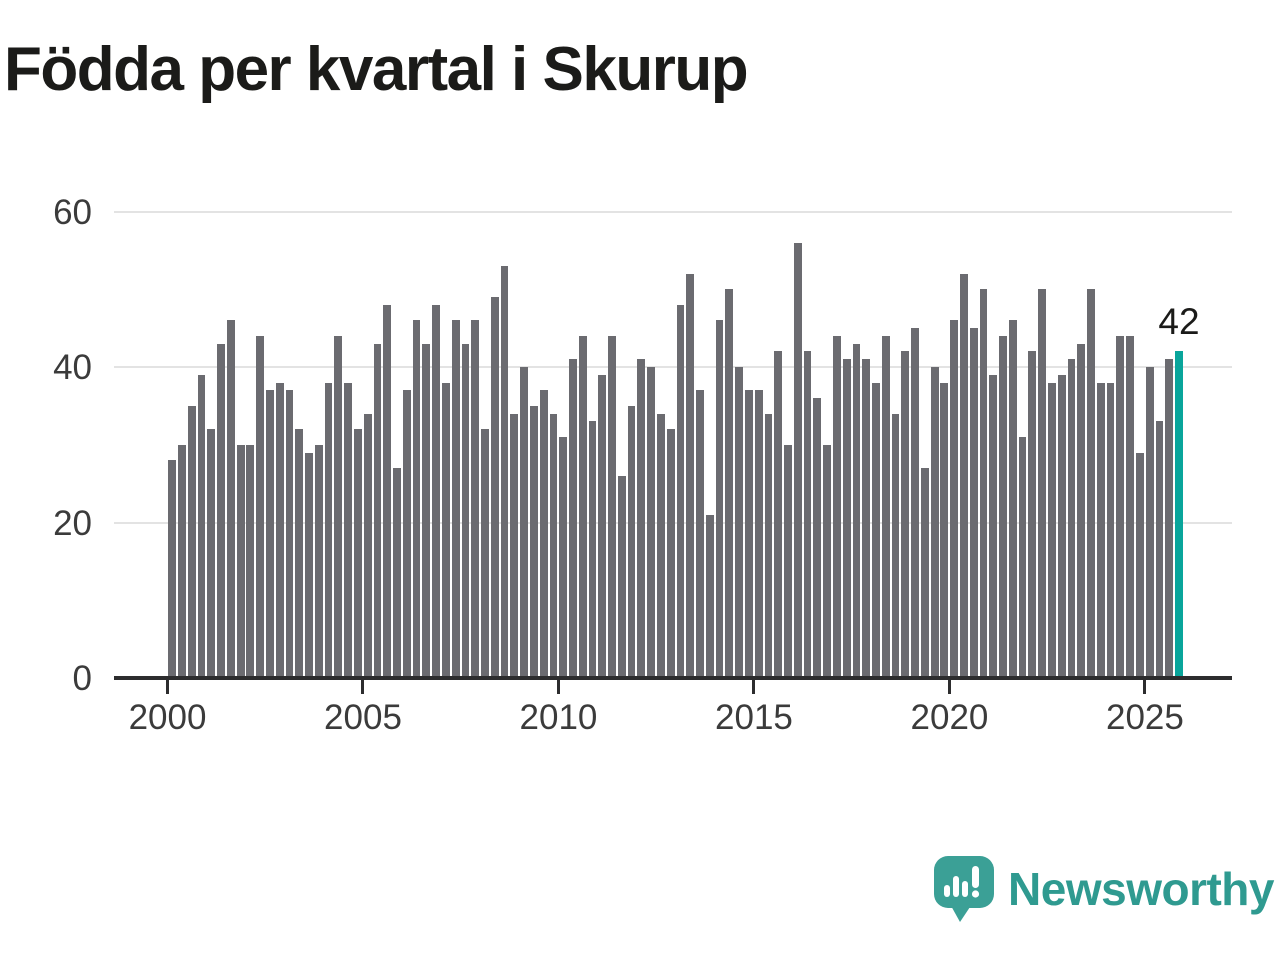 Image resolution: width=1280 pixels, height=960 pixels. Describe the element at coordinates (1145, 717) in the screenshot. I see `x-tick-label: 2025` at that location.